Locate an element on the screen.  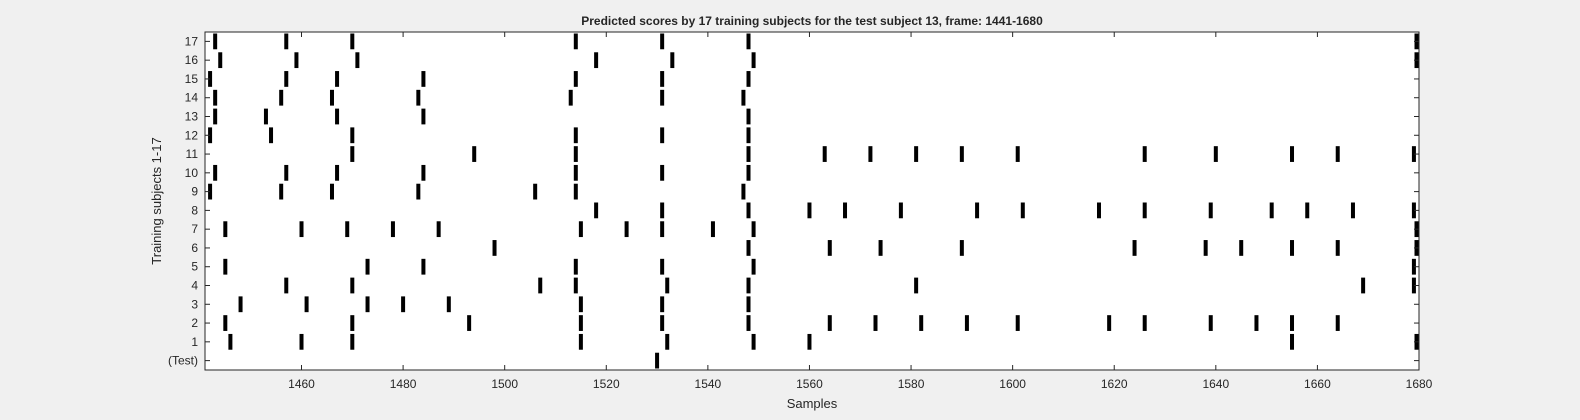
x-tick-label: 1500 is located at coordinates (504, 384).